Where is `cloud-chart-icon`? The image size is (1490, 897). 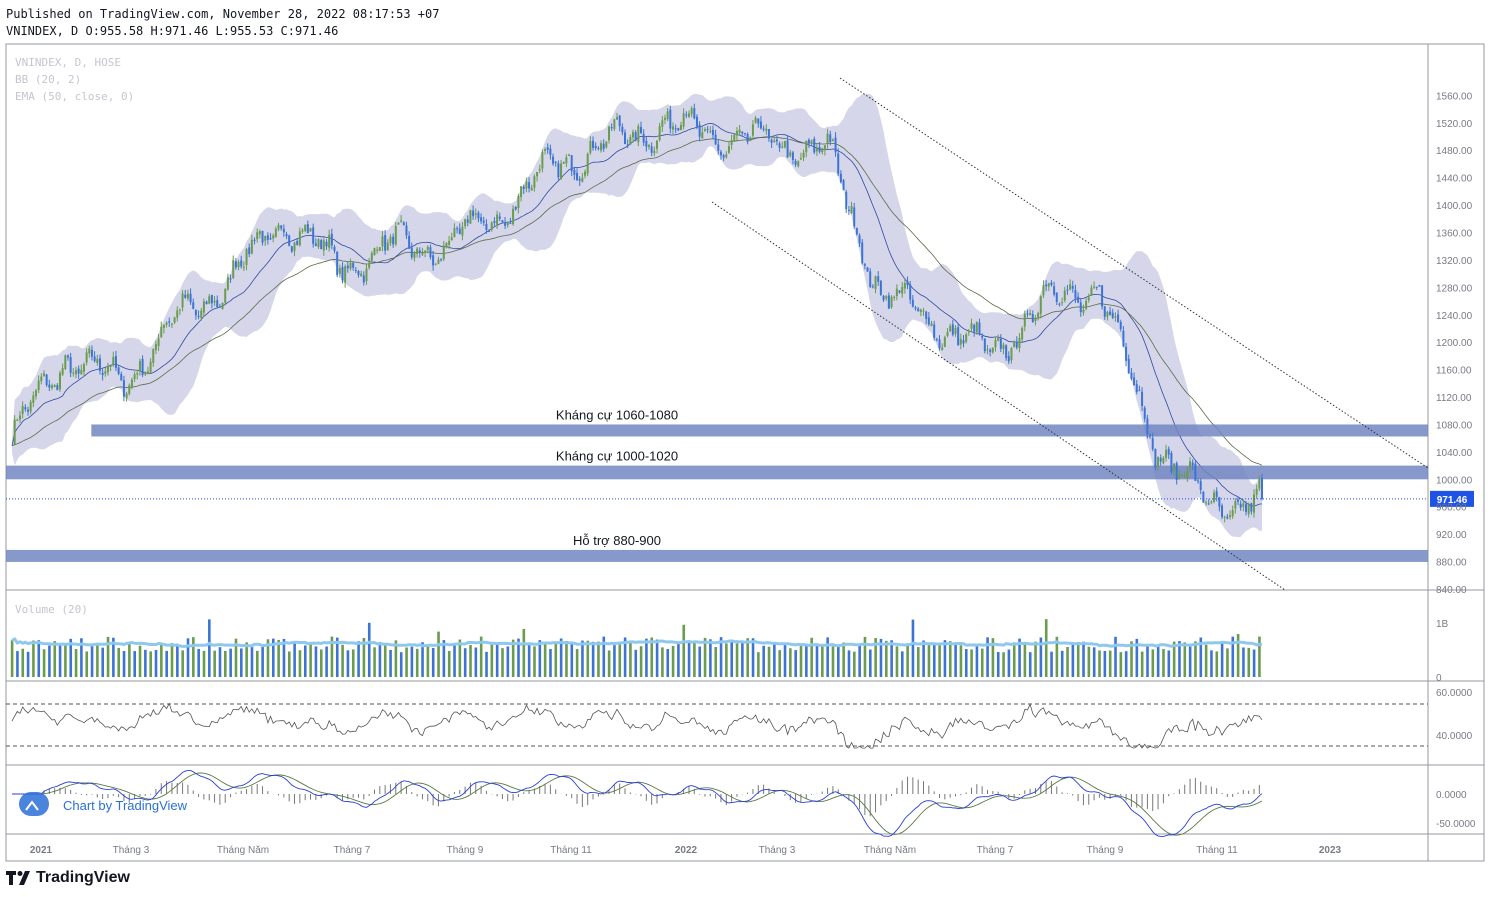 cloud-chart-icon is located at coordinates (32, 805).